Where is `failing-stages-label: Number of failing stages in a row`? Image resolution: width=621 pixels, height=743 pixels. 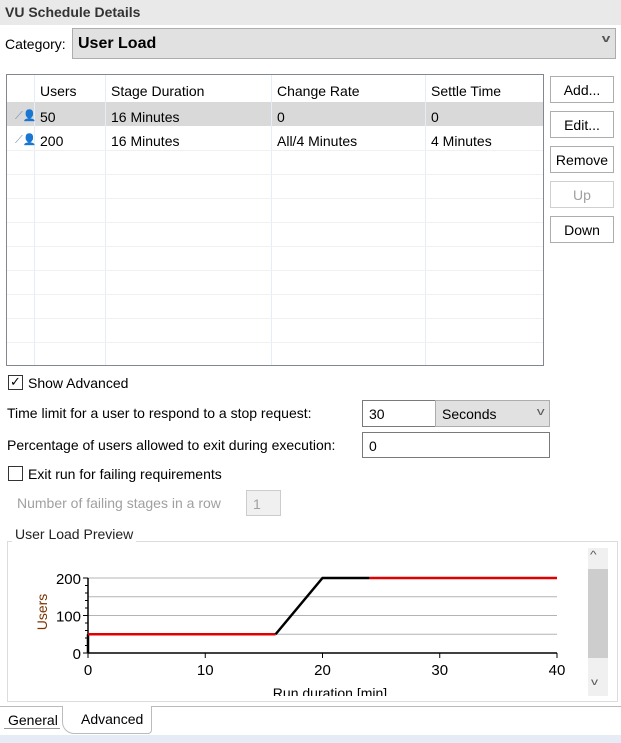 failing-stages-label: Number of failing stages in a row is located at coordinates (119, 503).